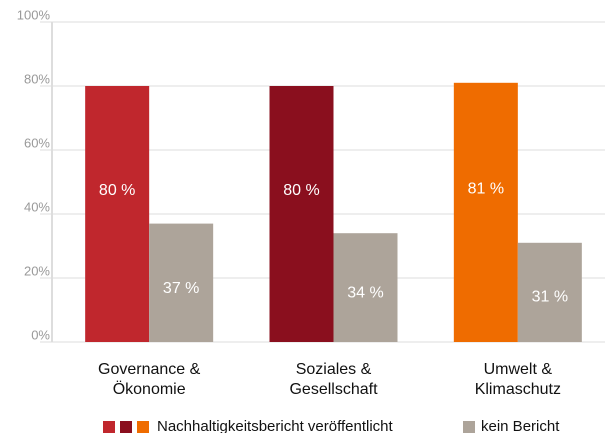  I want to click on y-tick-label: 0%, so click(40, 334).